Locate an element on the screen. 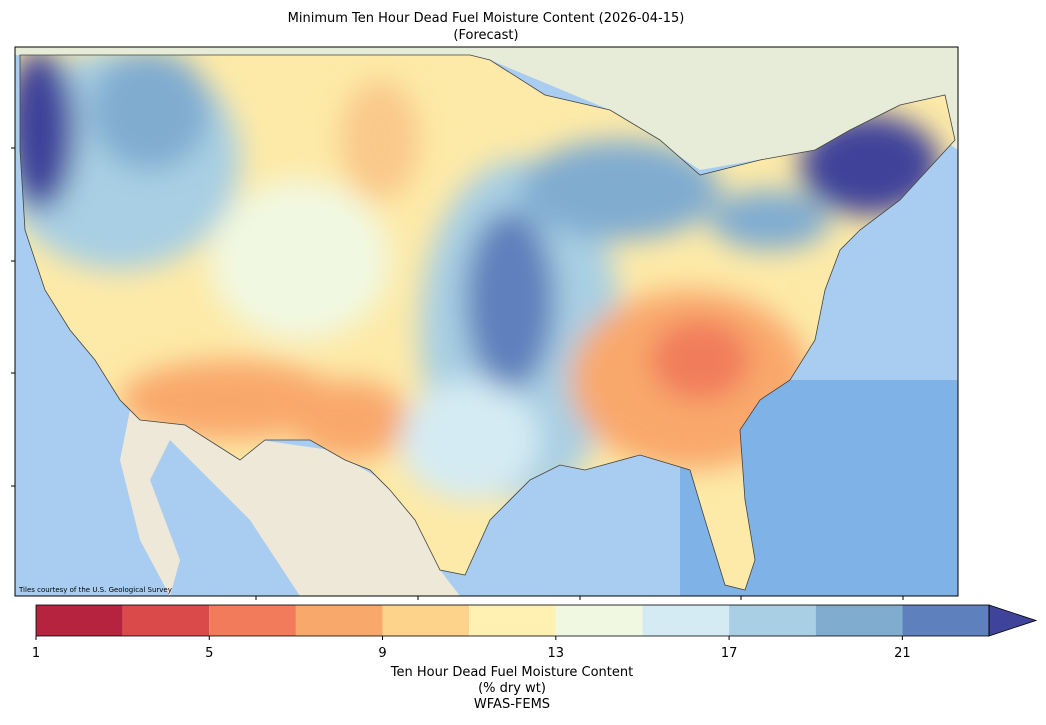 This screenshot has height=725, width=1046. colorbar-label: Ten Hour Dead Fuel Moisture Content is located at coordinates (511, 672).